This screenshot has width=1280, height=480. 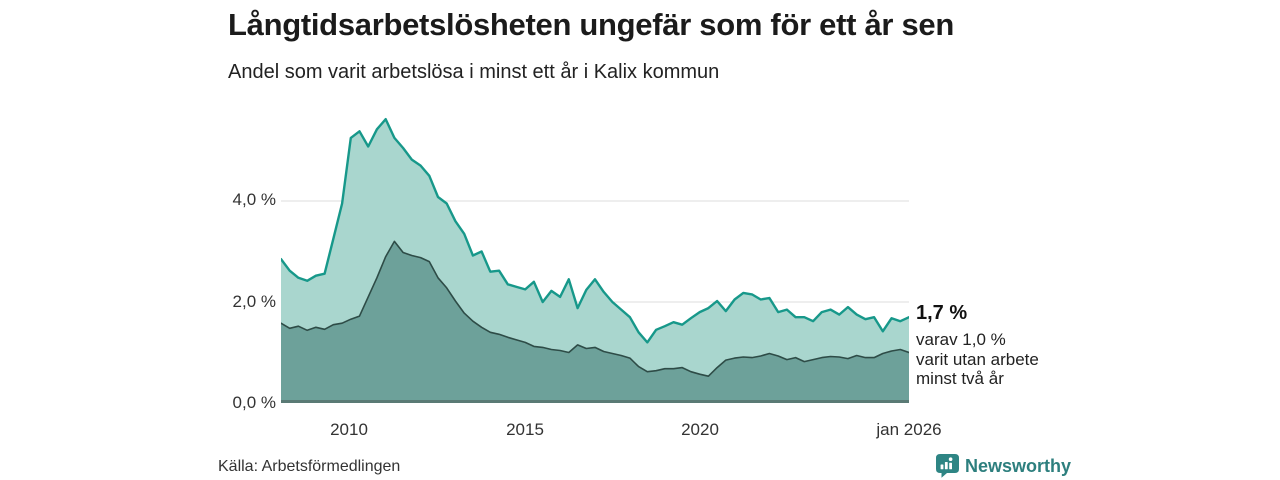 I want to click on x-axis-tick-label: 2010, so click(x=349, y=429).